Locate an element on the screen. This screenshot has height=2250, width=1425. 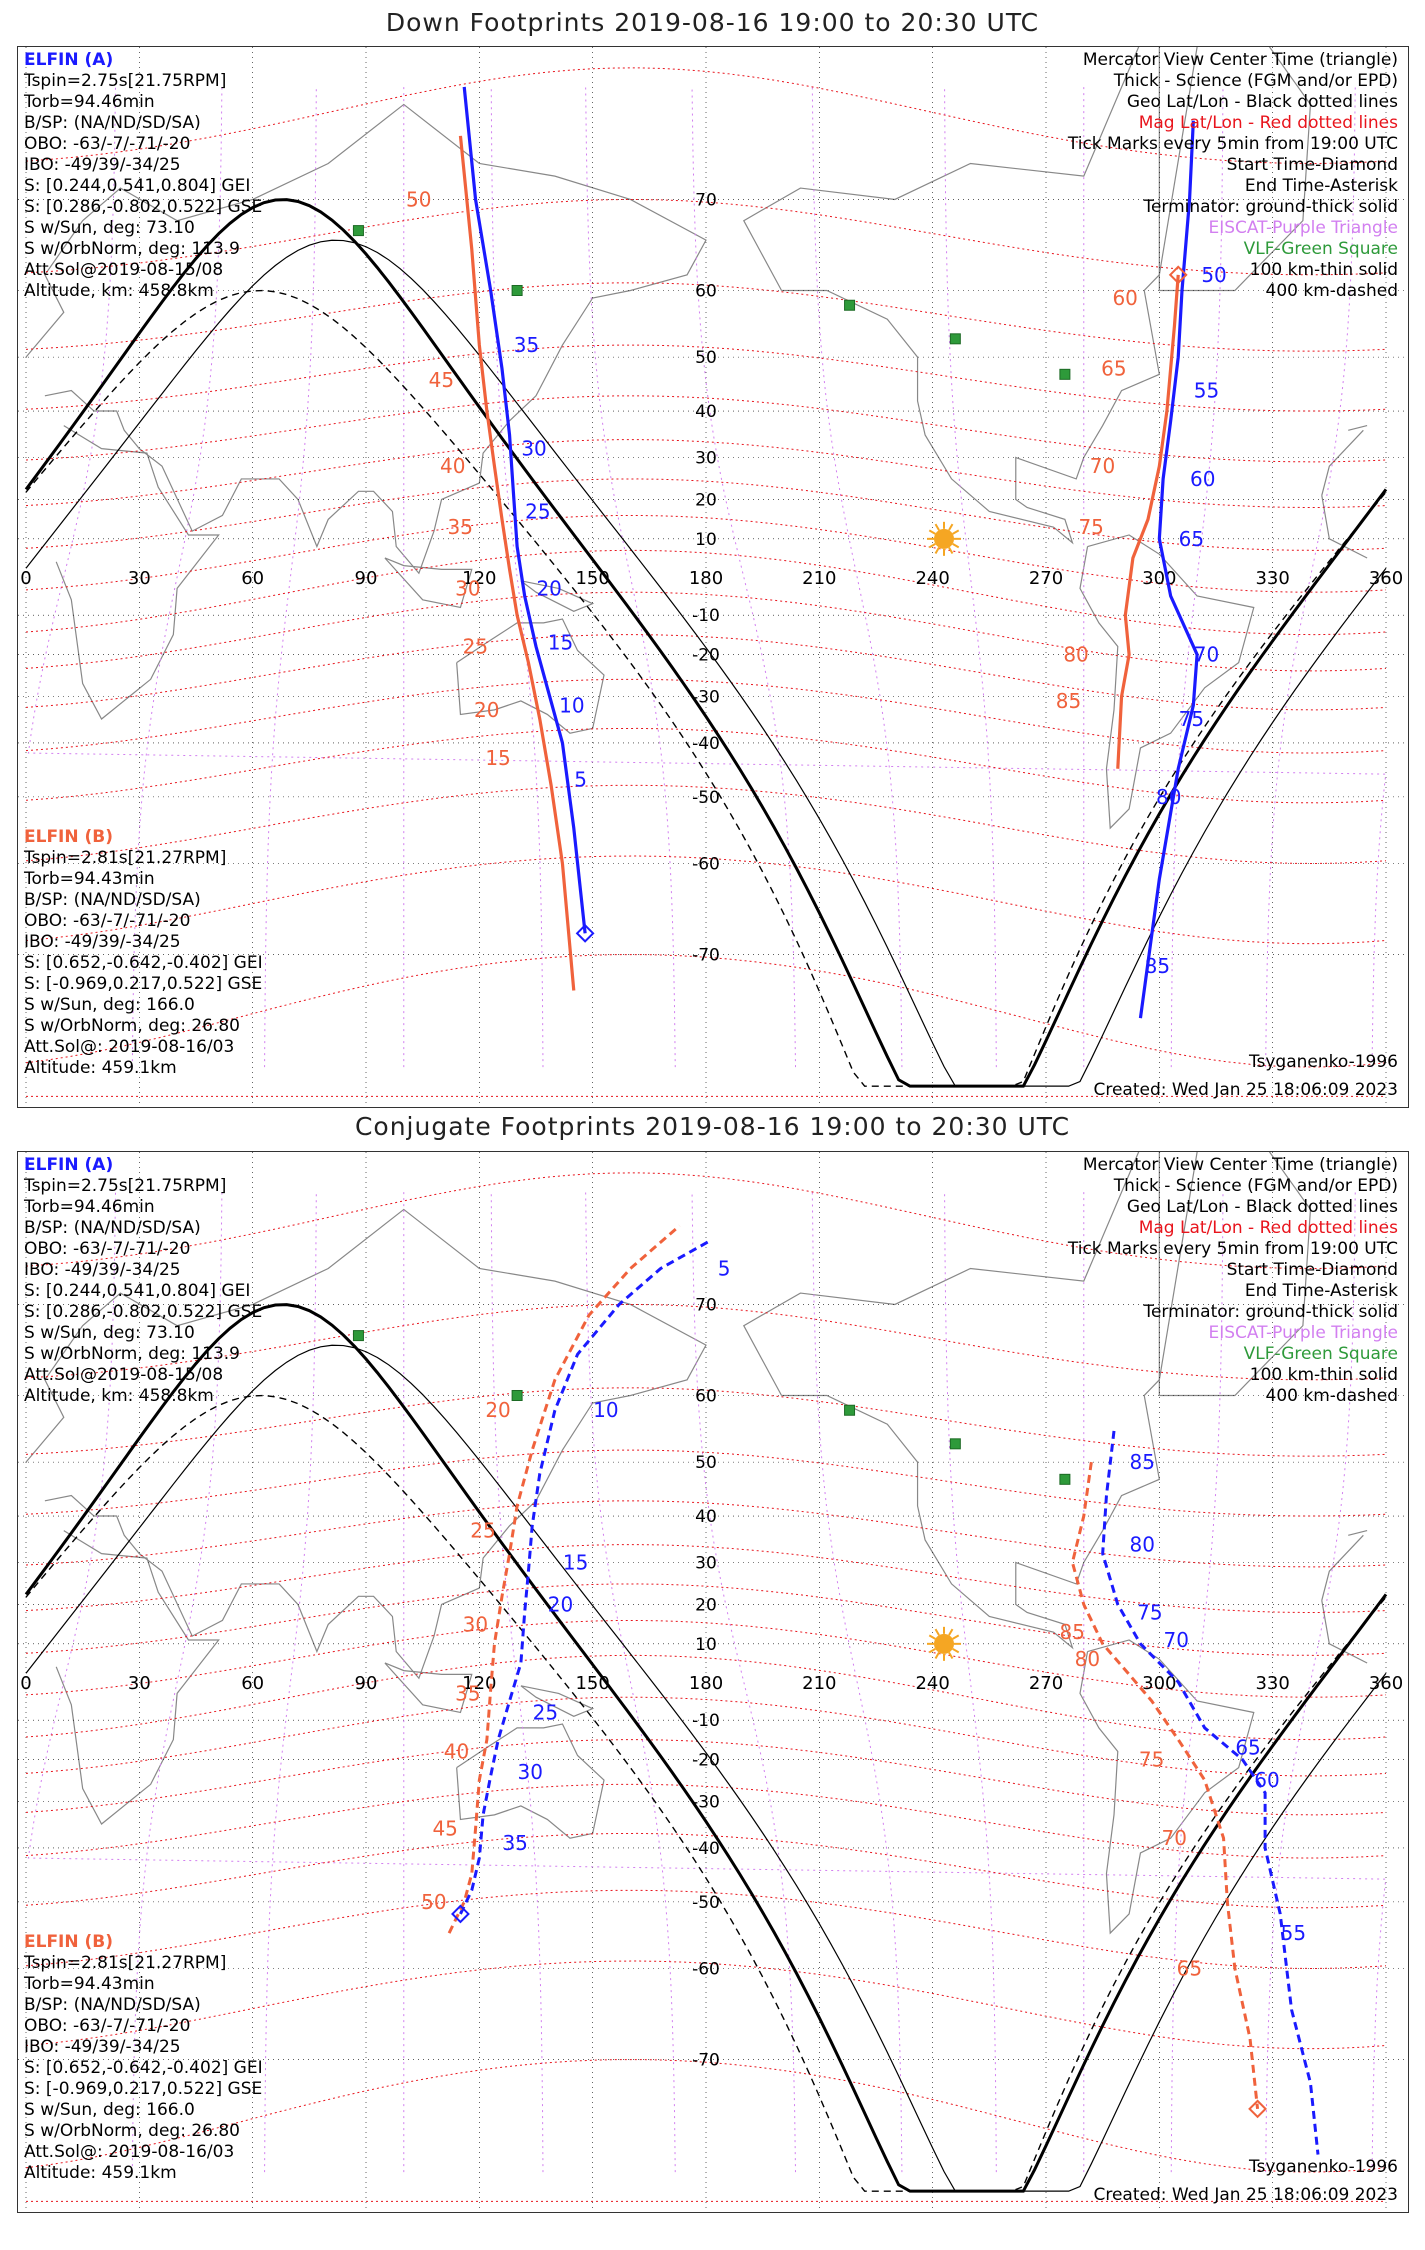
lon-tick-label: 150 is located at coordinates (592, 1683).